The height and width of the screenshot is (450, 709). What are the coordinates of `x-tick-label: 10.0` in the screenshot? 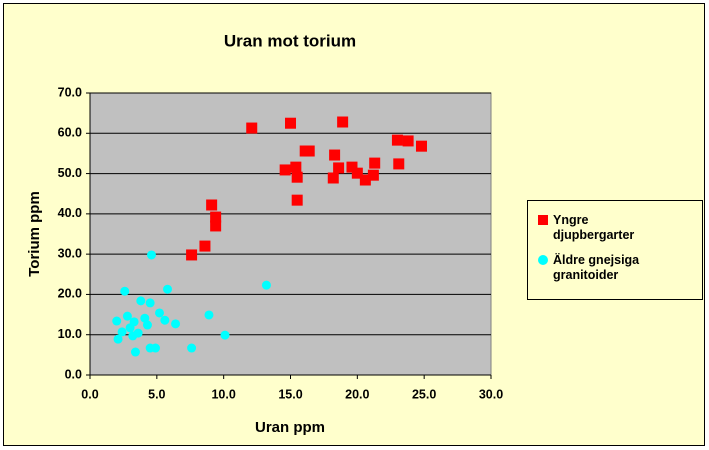 It's located at (223, 394).